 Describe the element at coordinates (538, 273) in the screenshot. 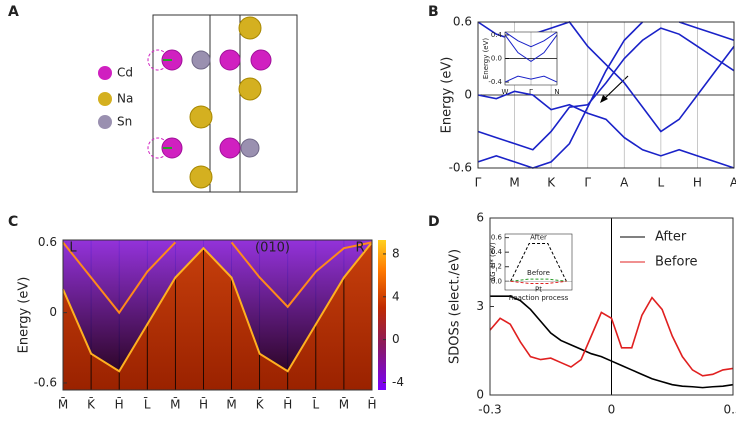

I see `series-label: Before` at that location.